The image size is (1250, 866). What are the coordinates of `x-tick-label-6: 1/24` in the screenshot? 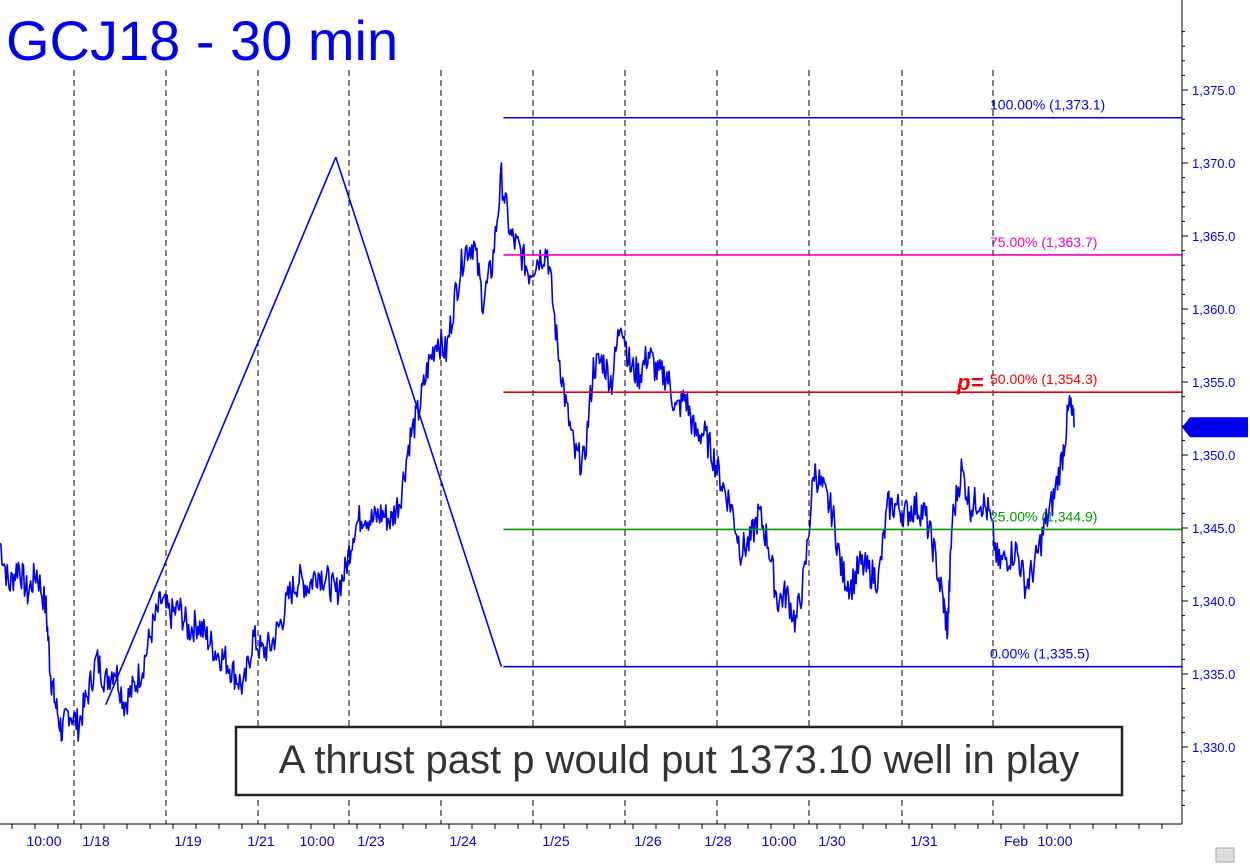 It's located at (462, 841).